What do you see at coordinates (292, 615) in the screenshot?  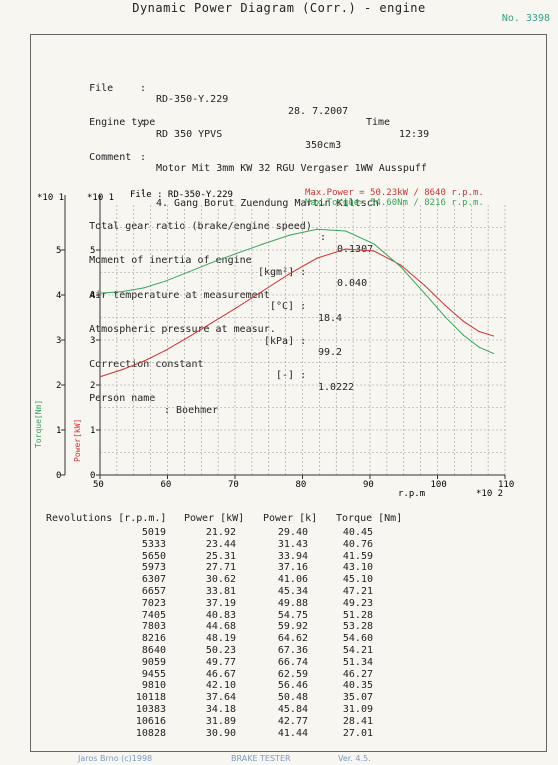 I see `cell-power-k: 54.75` at bounding box center [292, 615].